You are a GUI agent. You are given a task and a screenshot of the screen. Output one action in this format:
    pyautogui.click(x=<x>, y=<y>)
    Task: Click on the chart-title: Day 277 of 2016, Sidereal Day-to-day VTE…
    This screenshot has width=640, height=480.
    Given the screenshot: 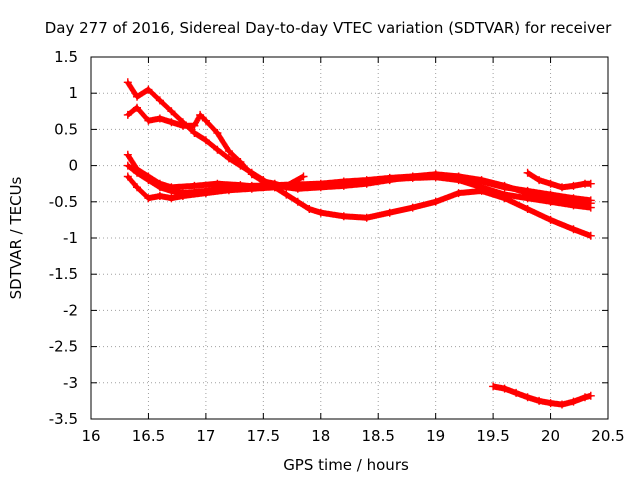 What is the action you would take?
    pyautogui.click(x=328, y=28)
    